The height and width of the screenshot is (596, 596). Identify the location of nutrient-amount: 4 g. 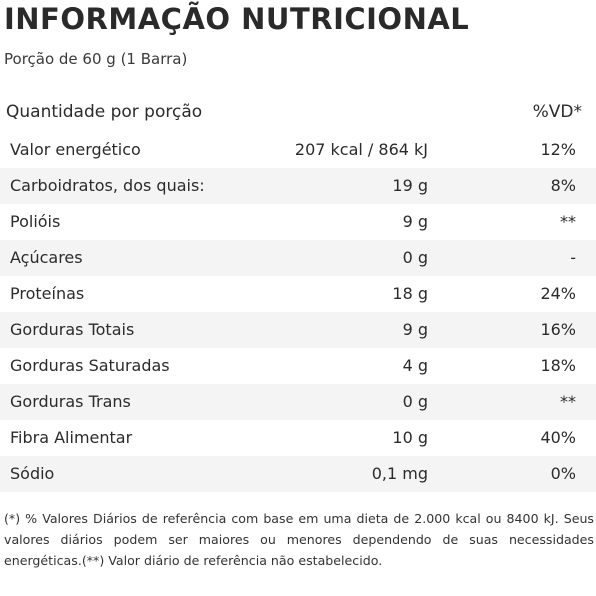
(415, 365).